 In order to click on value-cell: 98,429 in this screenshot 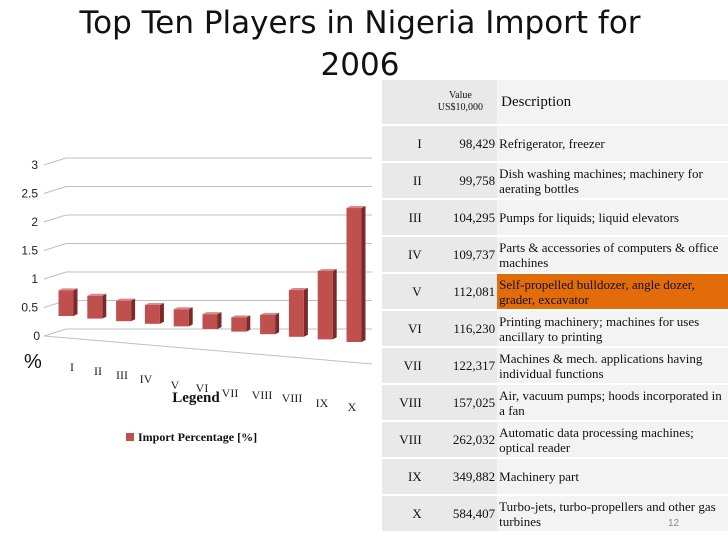, I will do `click(460, 144)`.